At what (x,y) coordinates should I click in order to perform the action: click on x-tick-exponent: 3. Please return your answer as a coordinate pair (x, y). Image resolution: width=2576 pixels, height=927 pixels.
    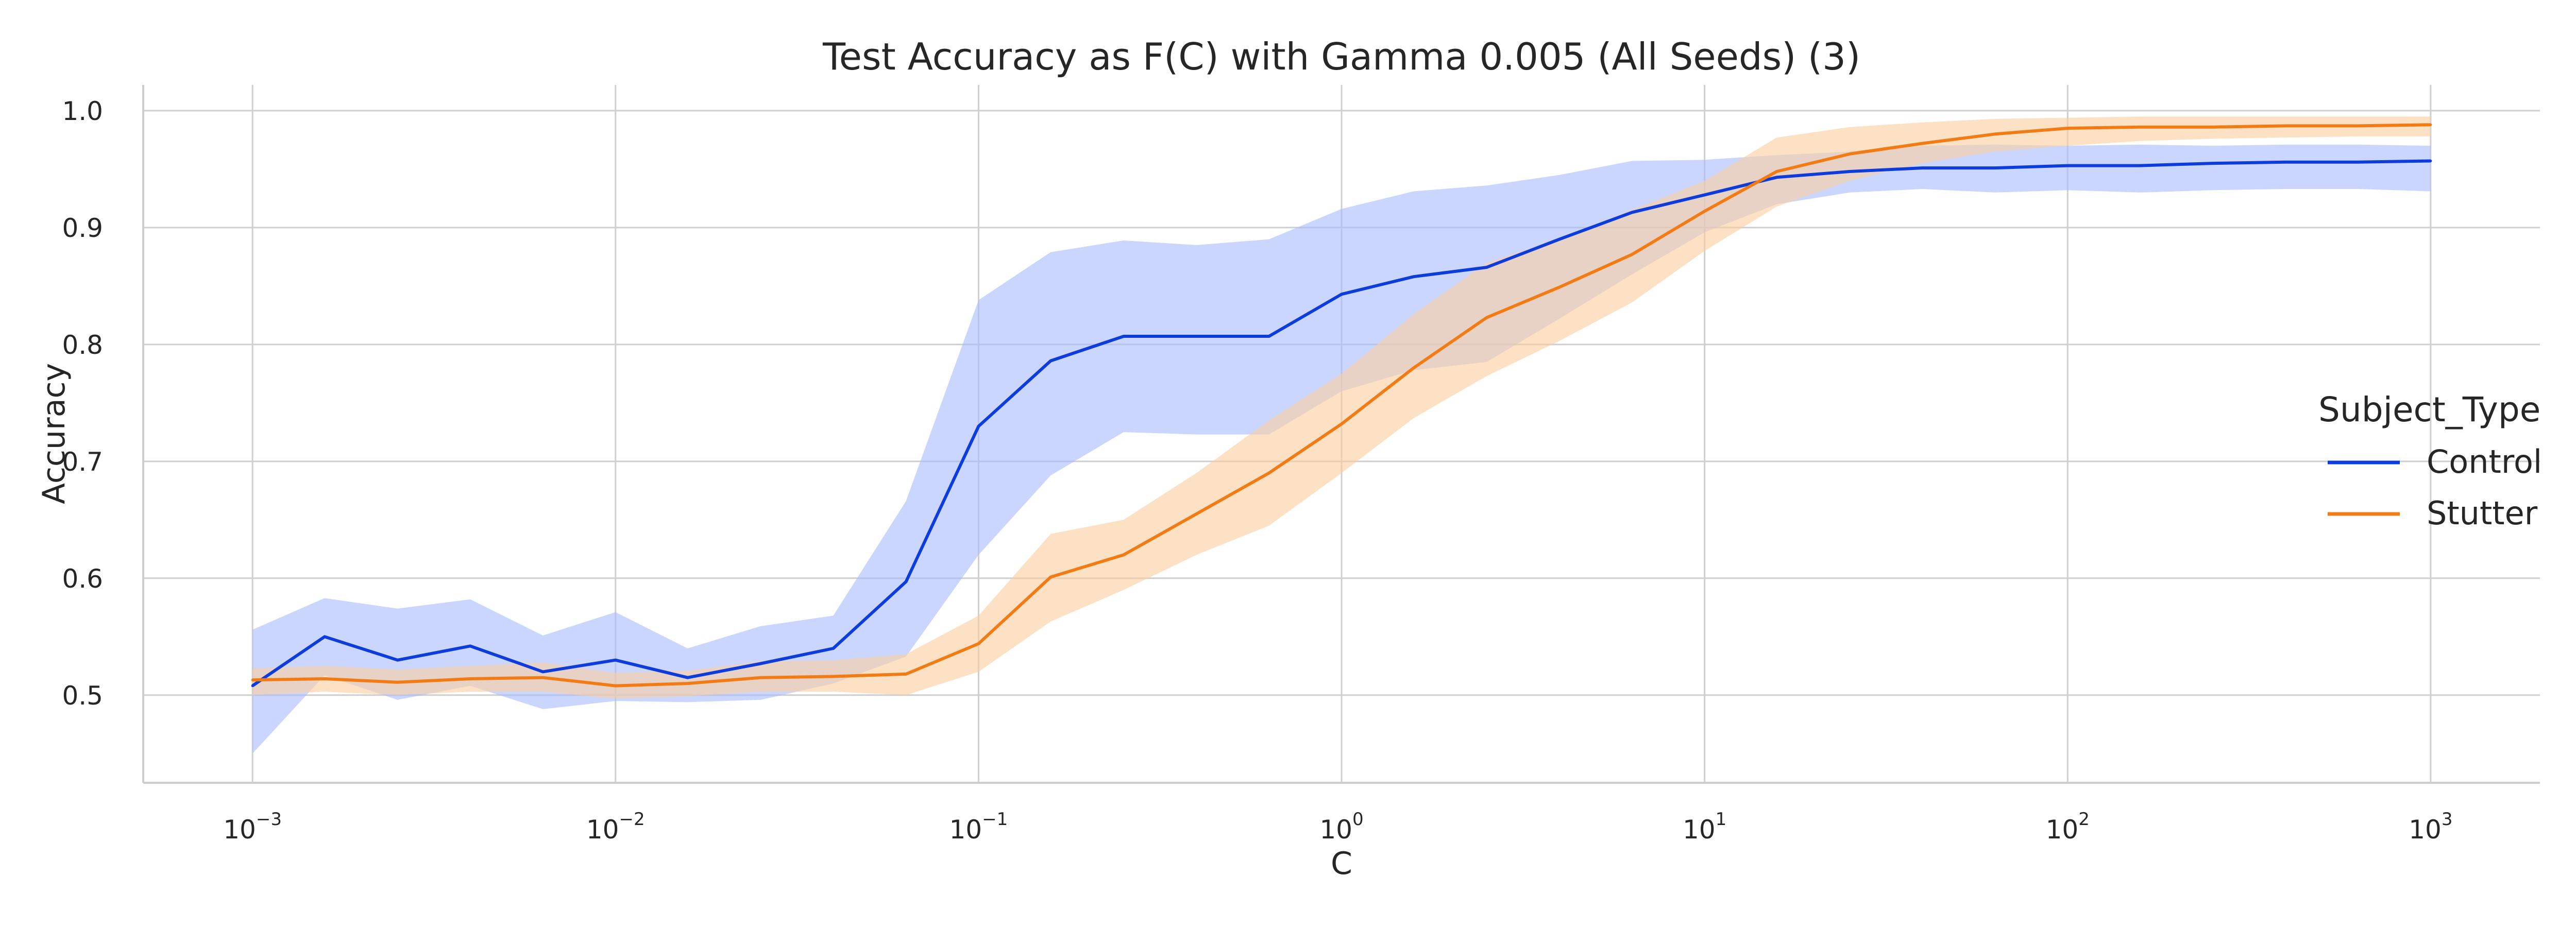
    Looking at the image, I should click on (2447, 819).